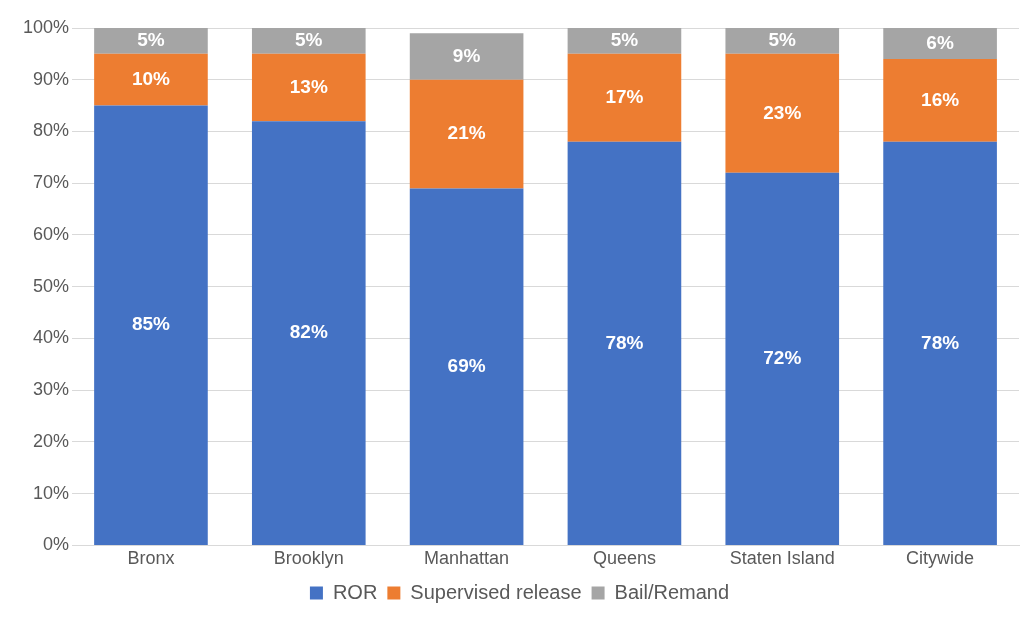 This screenshot has width=1031, height=621. I want to click on x-tick-label: Queens, so click(624, 558).